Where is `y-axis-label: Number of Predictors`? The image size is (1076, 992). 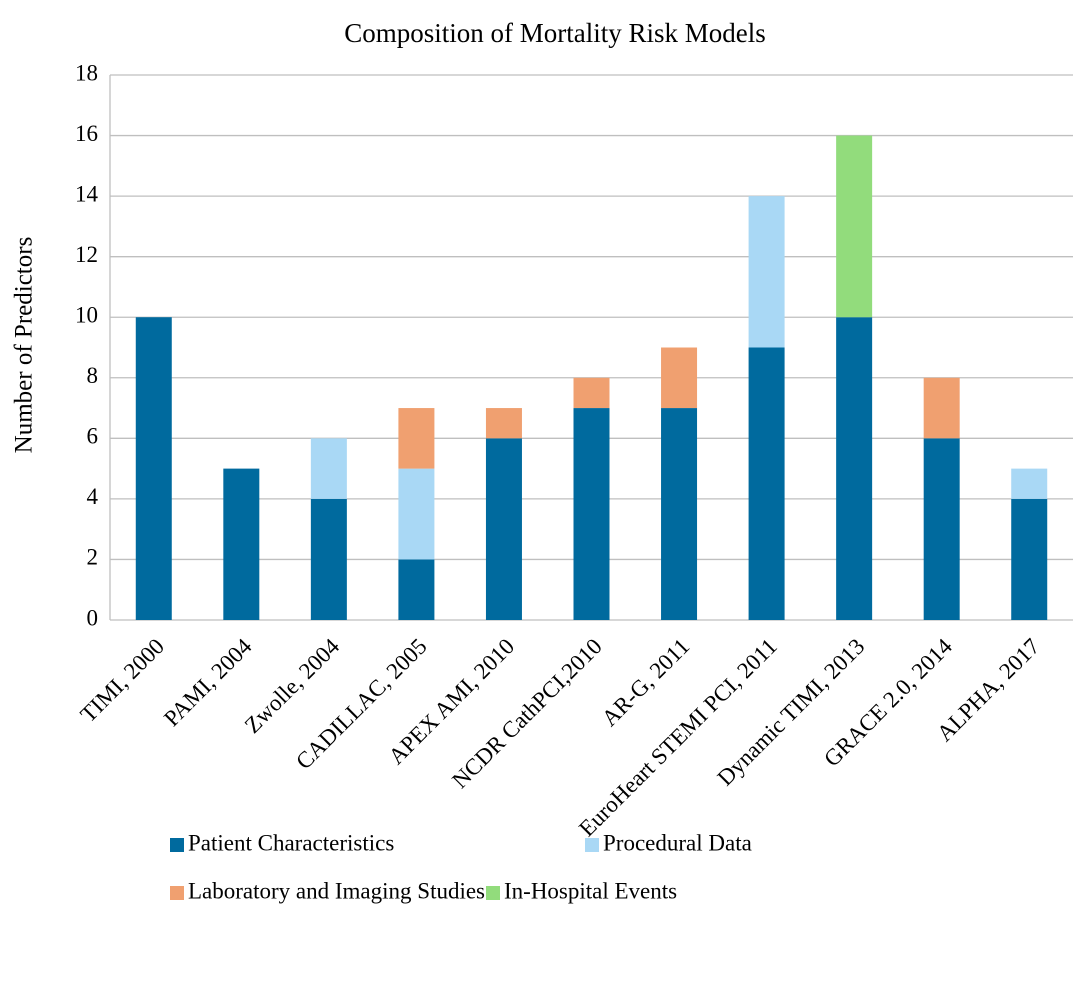 y-axis-label: Number of Predictors is located at coordinates (24, 345).